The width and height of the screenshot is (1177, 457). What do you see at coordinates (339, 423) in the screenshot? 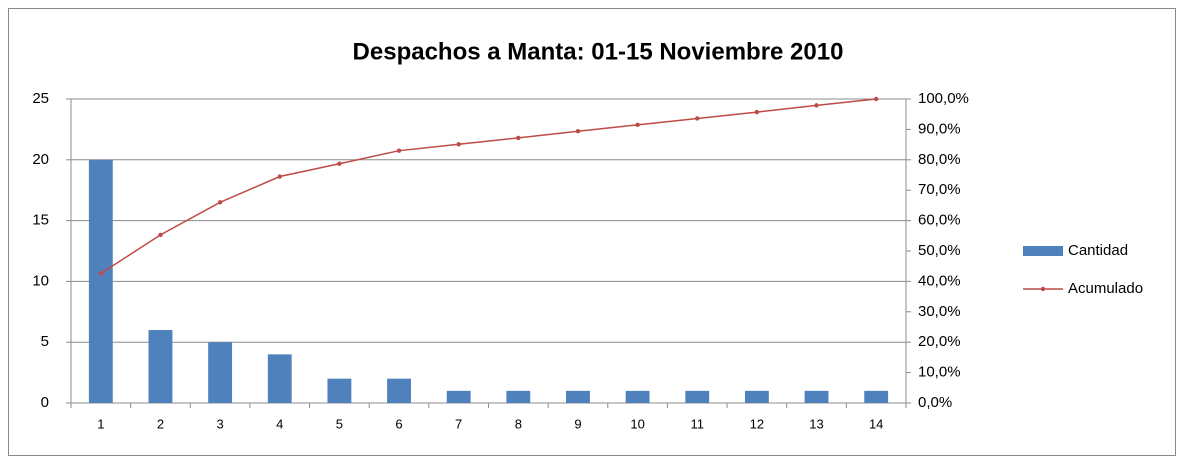
I see `x-tick-label: 5` at bounding box center [339, 423].